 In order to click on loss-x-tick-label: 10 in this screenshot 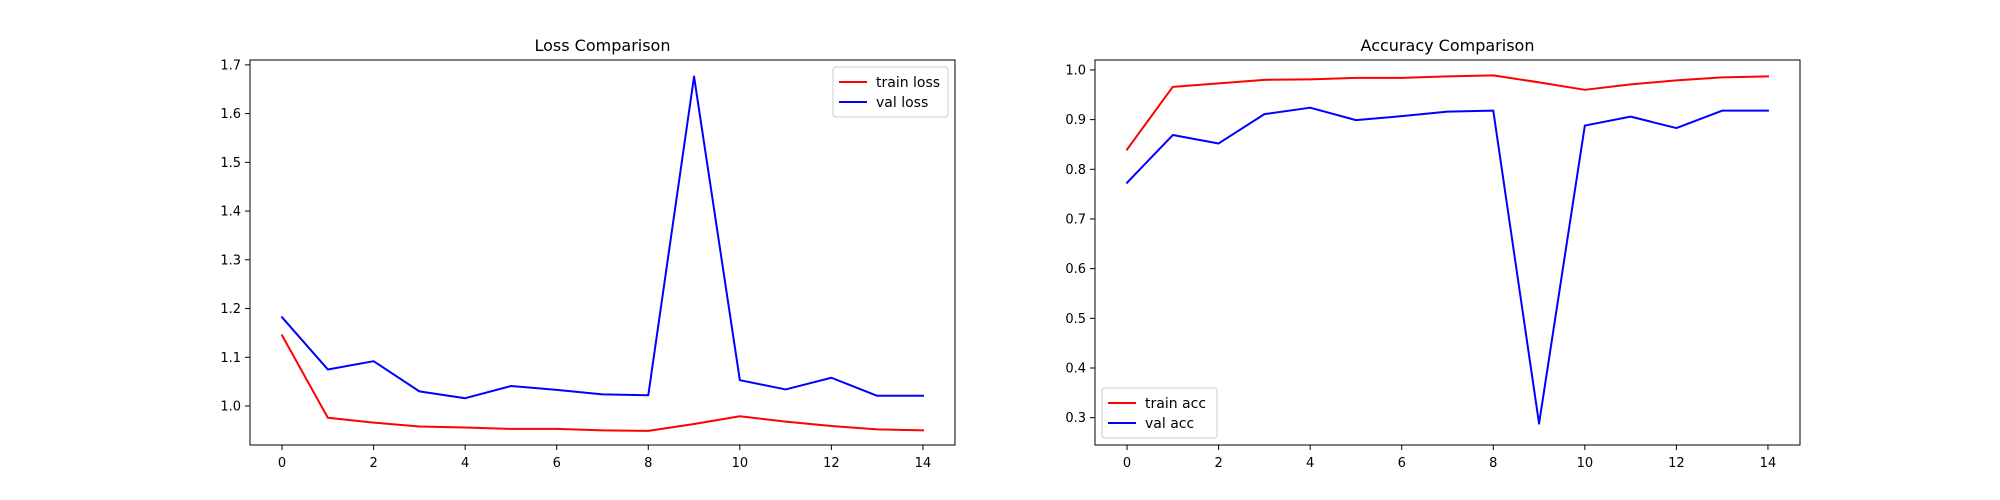, I will do `click(740, 463)`.